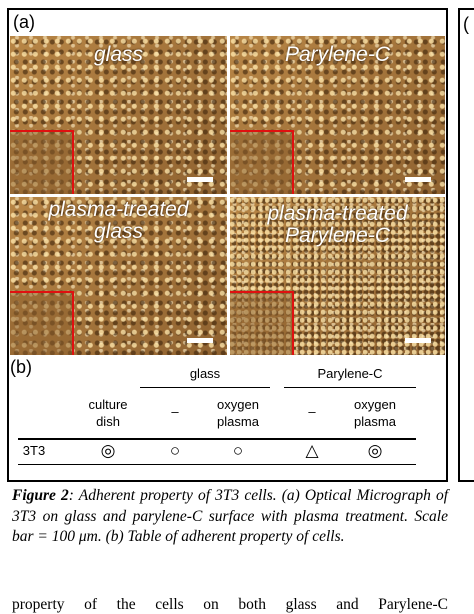 This screenshot has height=614, width=474. What do you see at coordinates (24, 22) in the screenshot?
I see `panel-label: (a)` at bounding box center [24, 22].